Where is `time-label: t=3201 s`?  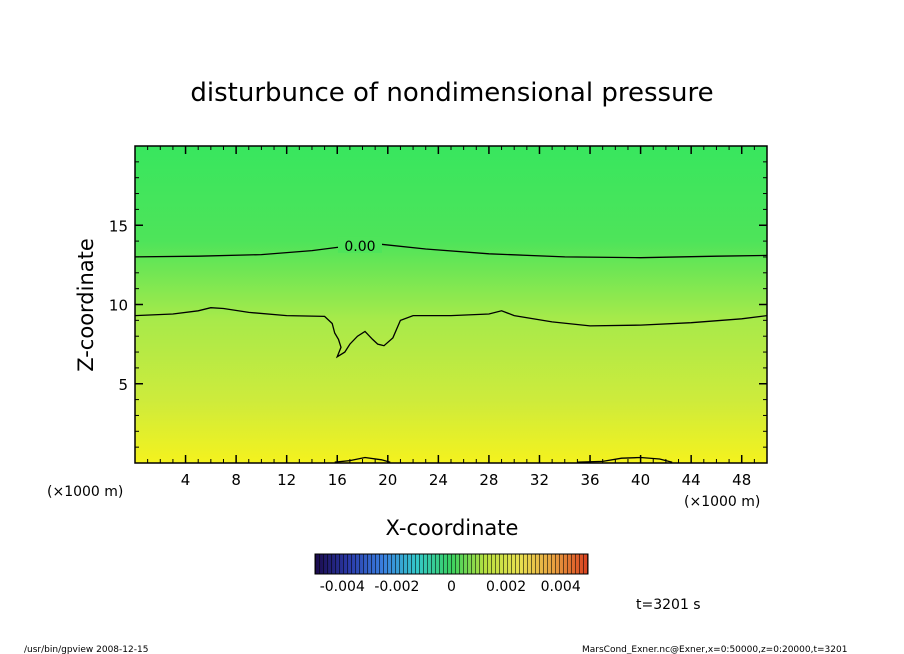
time-label: t=3201 s is located at coordinates (668, 605).